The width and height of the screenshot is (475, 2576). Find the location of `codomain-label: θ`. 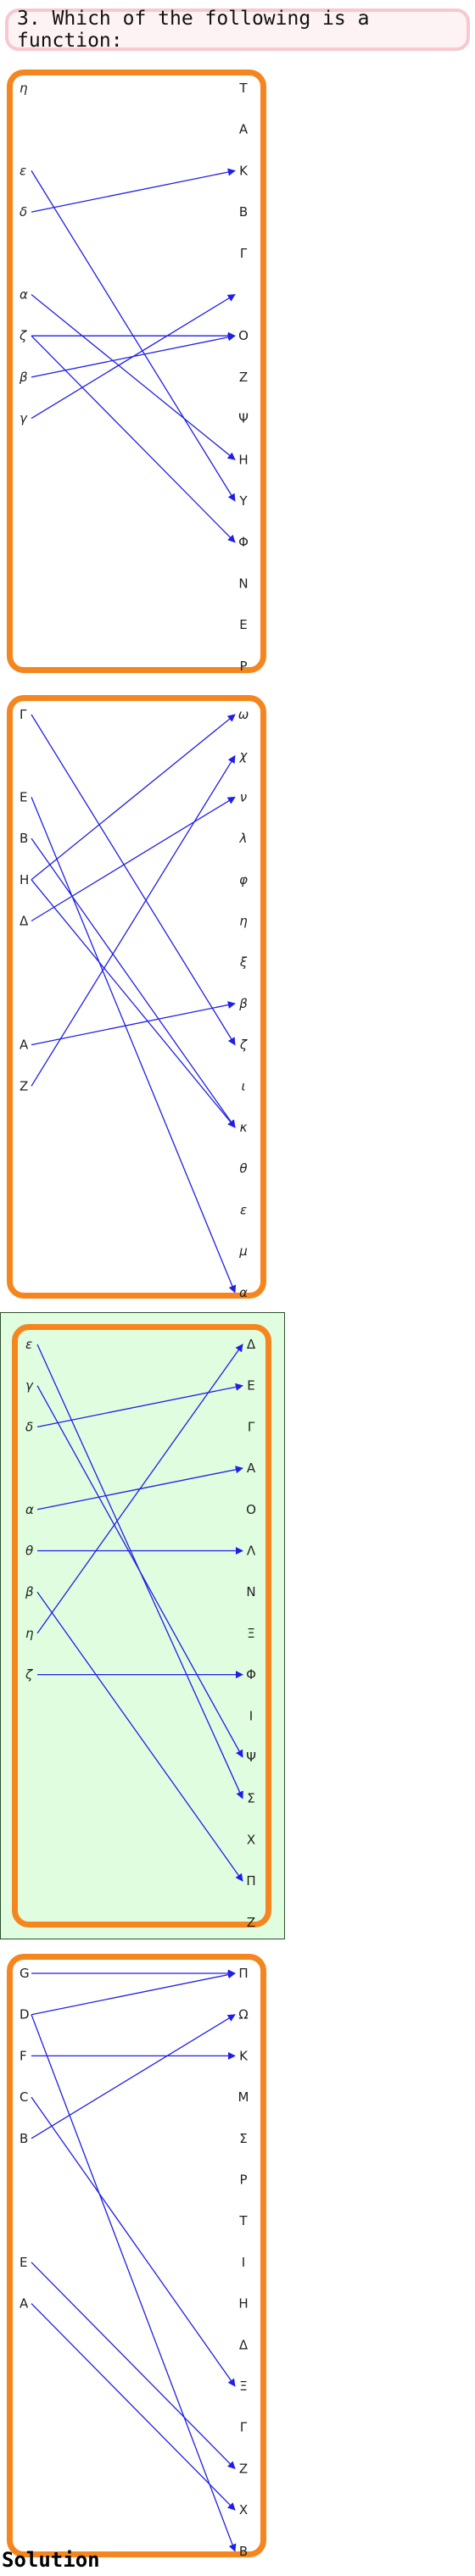

codomain-label: θ is located at coordinates (243, 1169).